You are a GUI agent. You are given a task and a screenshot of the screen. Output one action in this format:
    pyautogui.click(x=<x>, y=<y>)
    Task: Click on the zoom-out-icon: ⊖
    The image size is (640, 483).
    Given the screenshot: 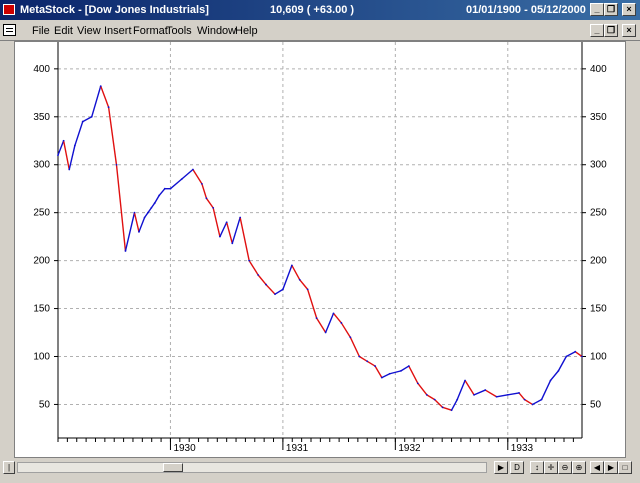 What is the action you would take?
    pyautogui.click(x=565, y=467)
    